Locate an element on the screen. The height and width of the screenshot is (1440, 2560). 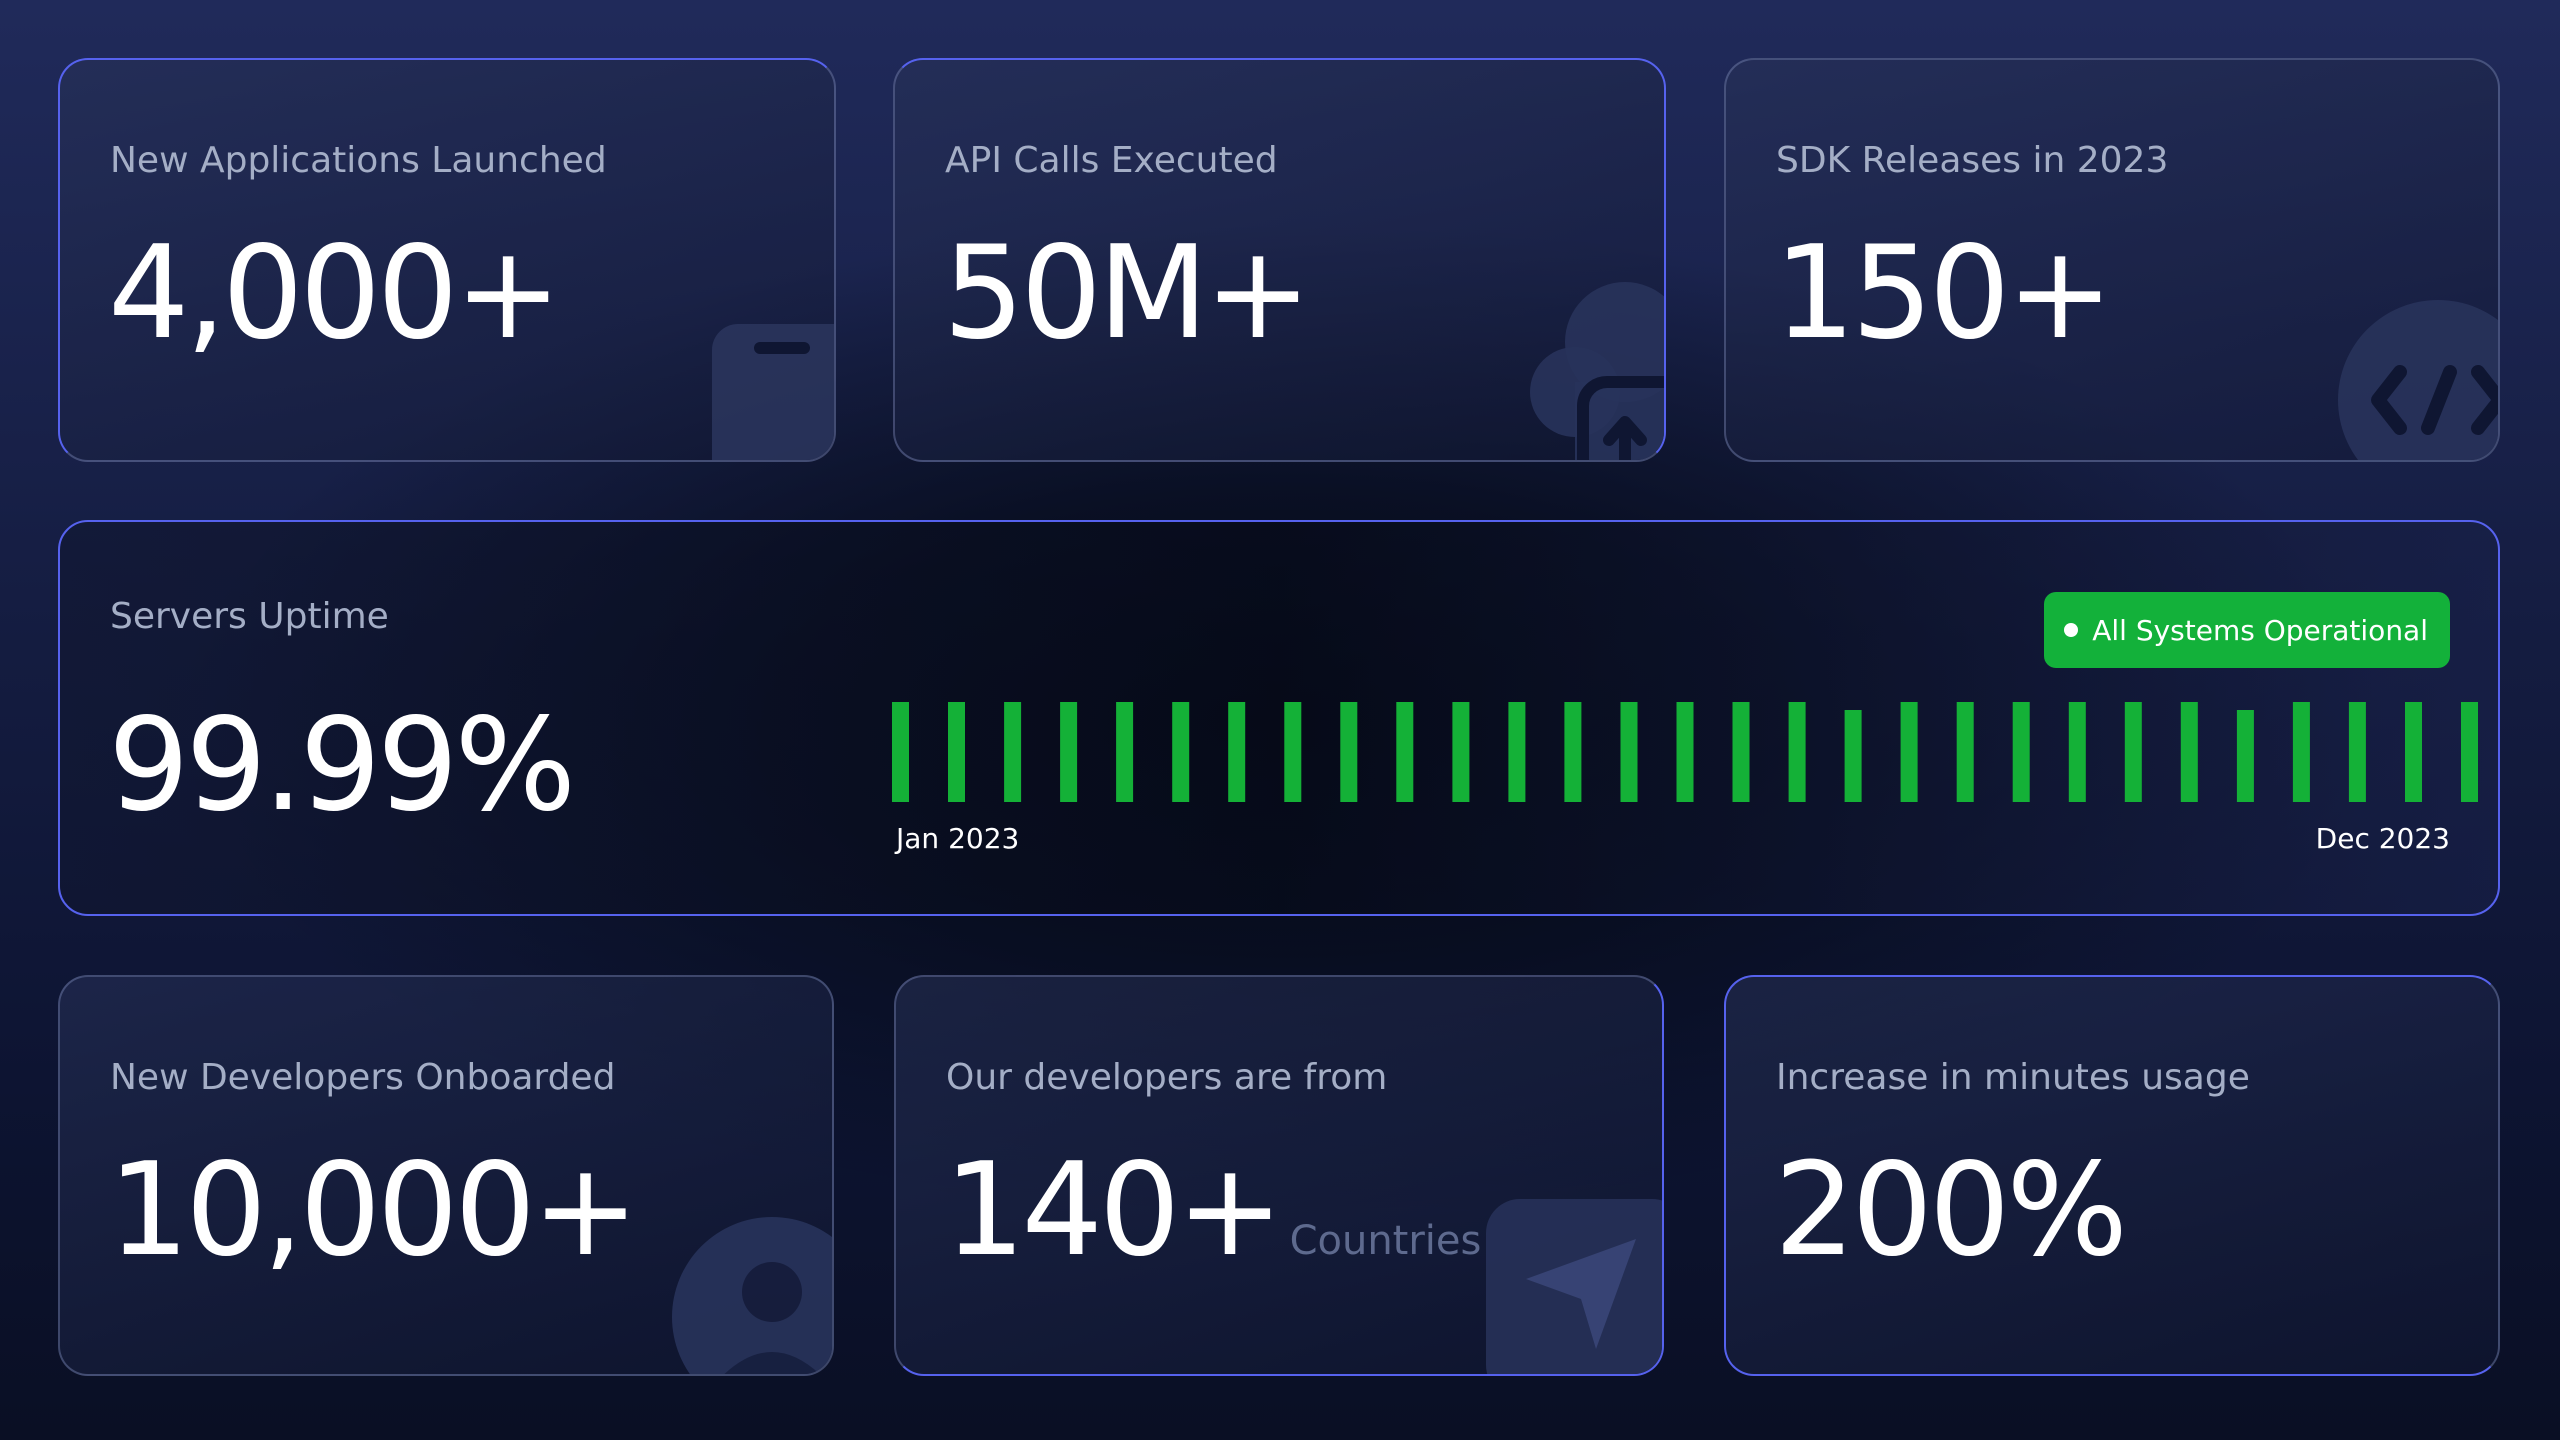
card-value: 140+ Countries is located at coordinates (1212, 1211).